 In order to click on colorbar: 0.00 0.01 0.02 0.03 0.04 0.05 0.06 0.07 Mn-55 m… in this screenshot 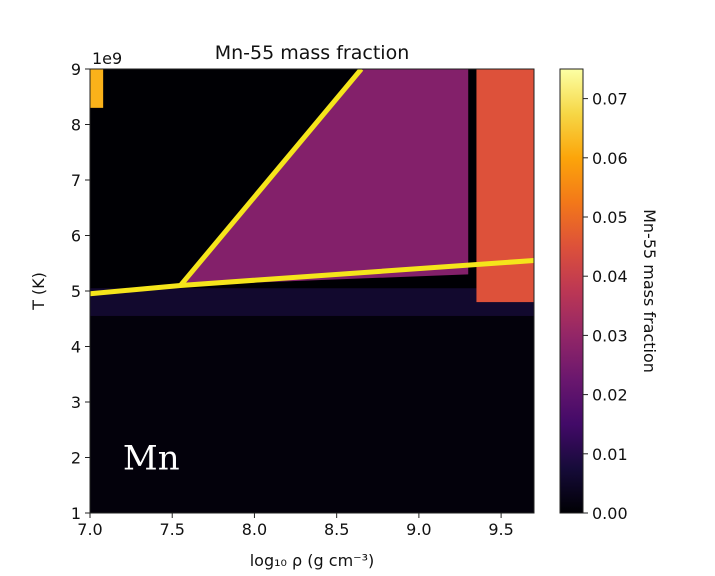, I will do `click(609, 295)`.